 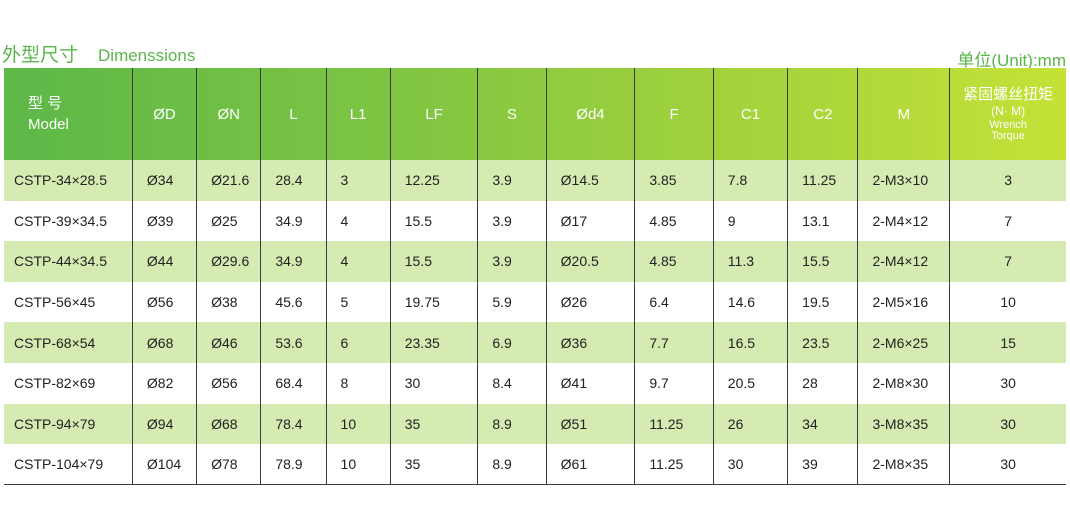 What do you see at coordinates (229, 302) in the screenshot?
I see `cell-n: Ø38` at bounding box center [229, 302].